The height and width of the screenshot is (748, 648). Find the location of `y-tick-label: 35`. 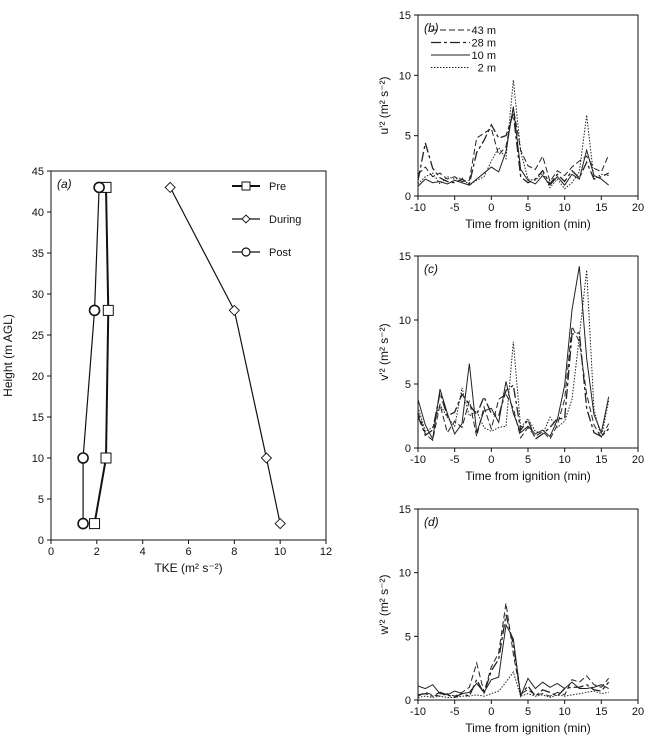

y-tick-label: 35 is located at coordinates (38, 254).